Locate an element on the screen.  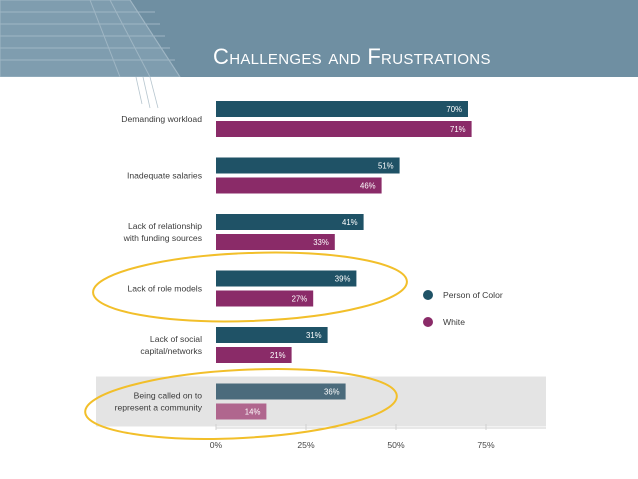
data-label: 70% is located at coordinates (454, 109).